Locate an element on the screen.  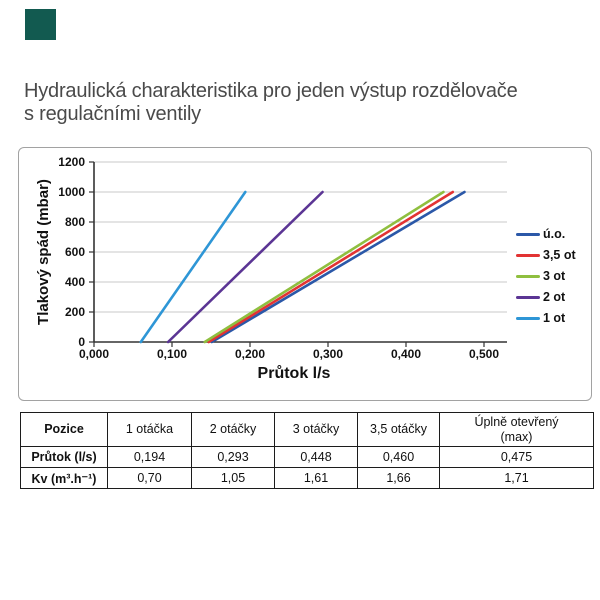
x-tick-label: 0,400 is located at coordinates (406, 354).